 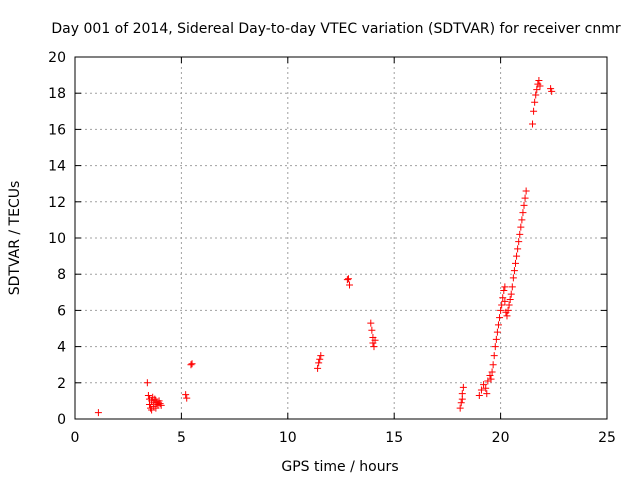 What do you see at coordinates (61, 420) in the screenshot?
I see `y-tick-label: 0` at bounding box center [61, 420].